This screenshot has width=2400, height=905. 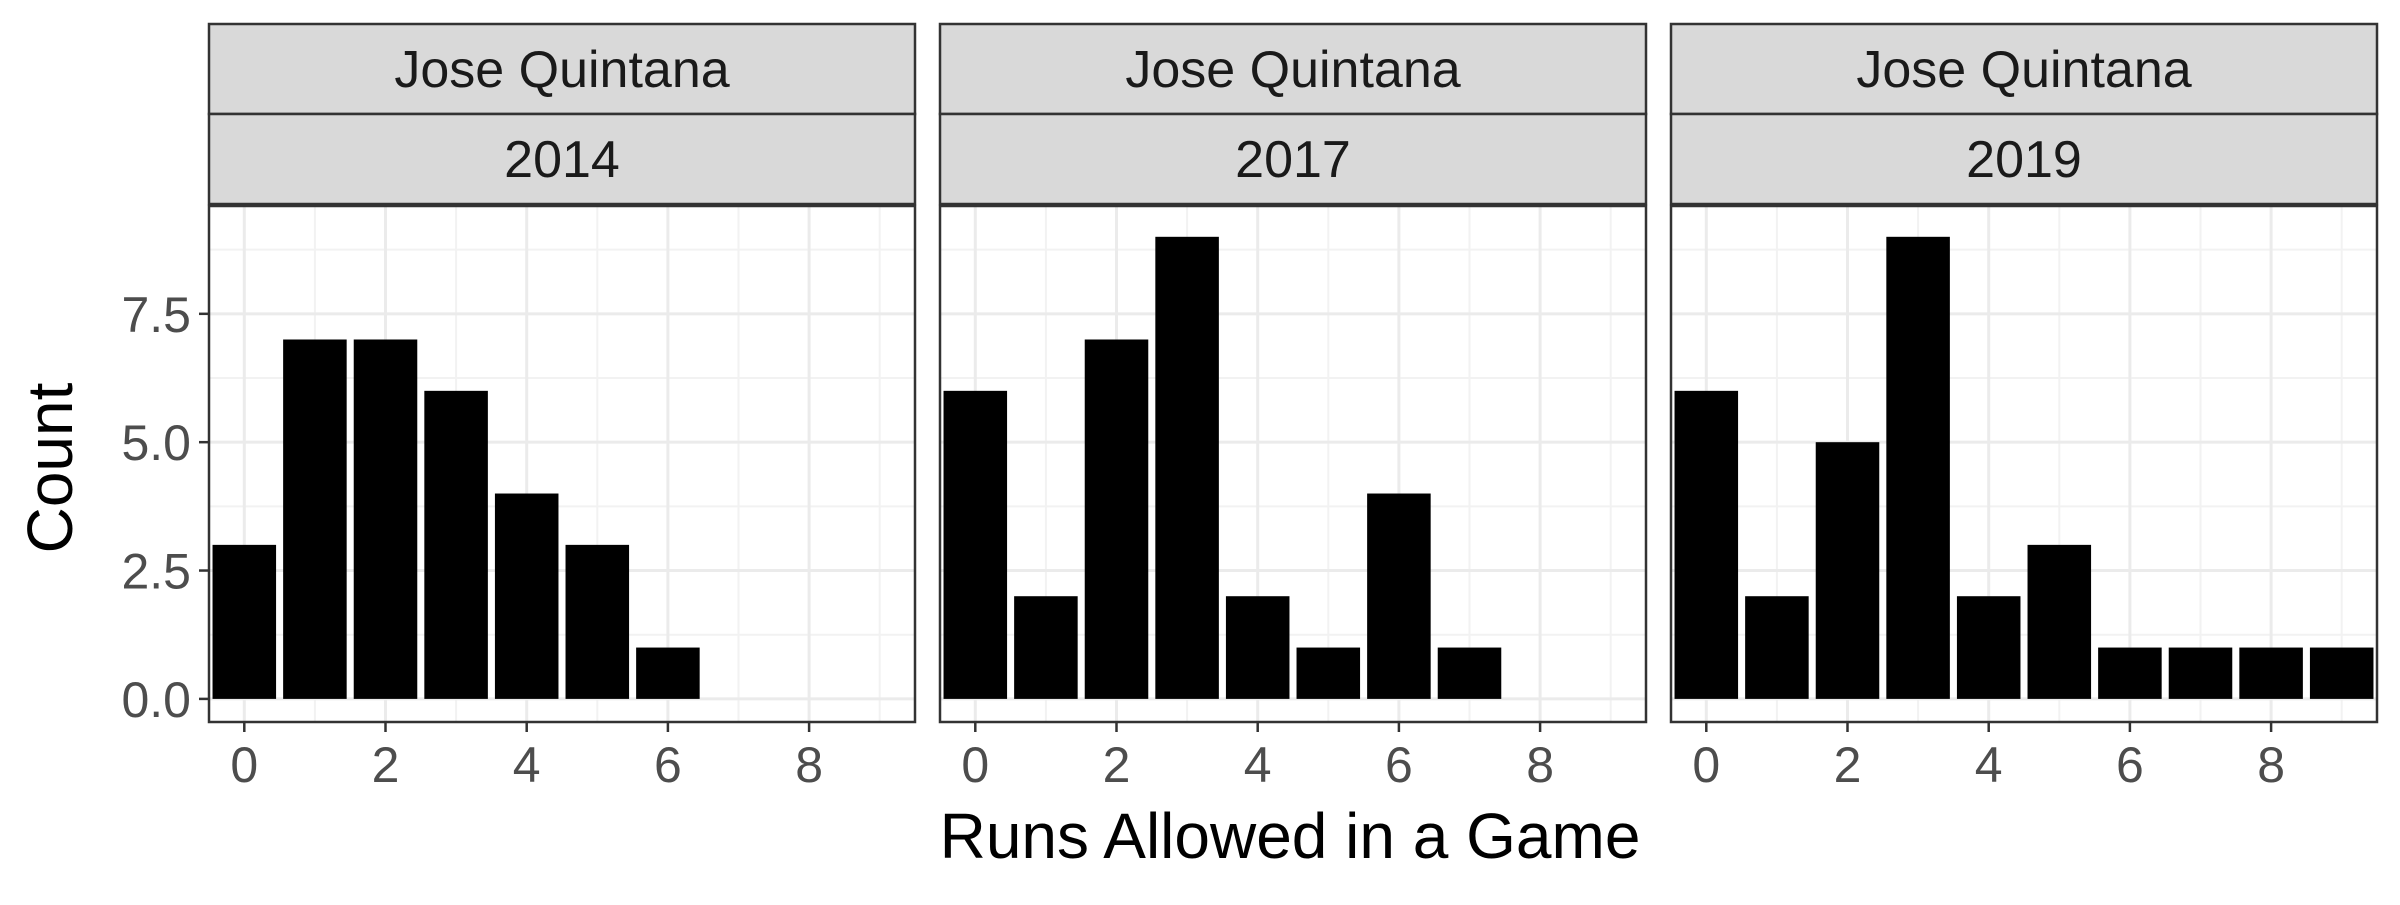 I want to click on x-axis-title: Runs Allowed in a Game, so click(x=1290, y=836).